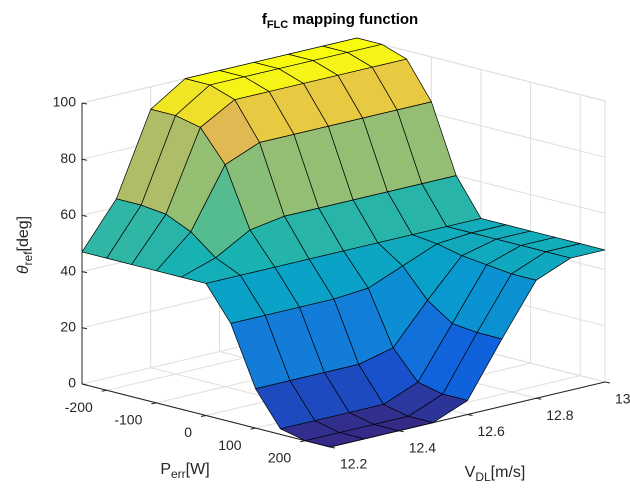 This screenshot has height=491, width=630. Describe the element at coordinates (559, 415) in the screenshot. I see `y-tick-label: 12.8` at that location.